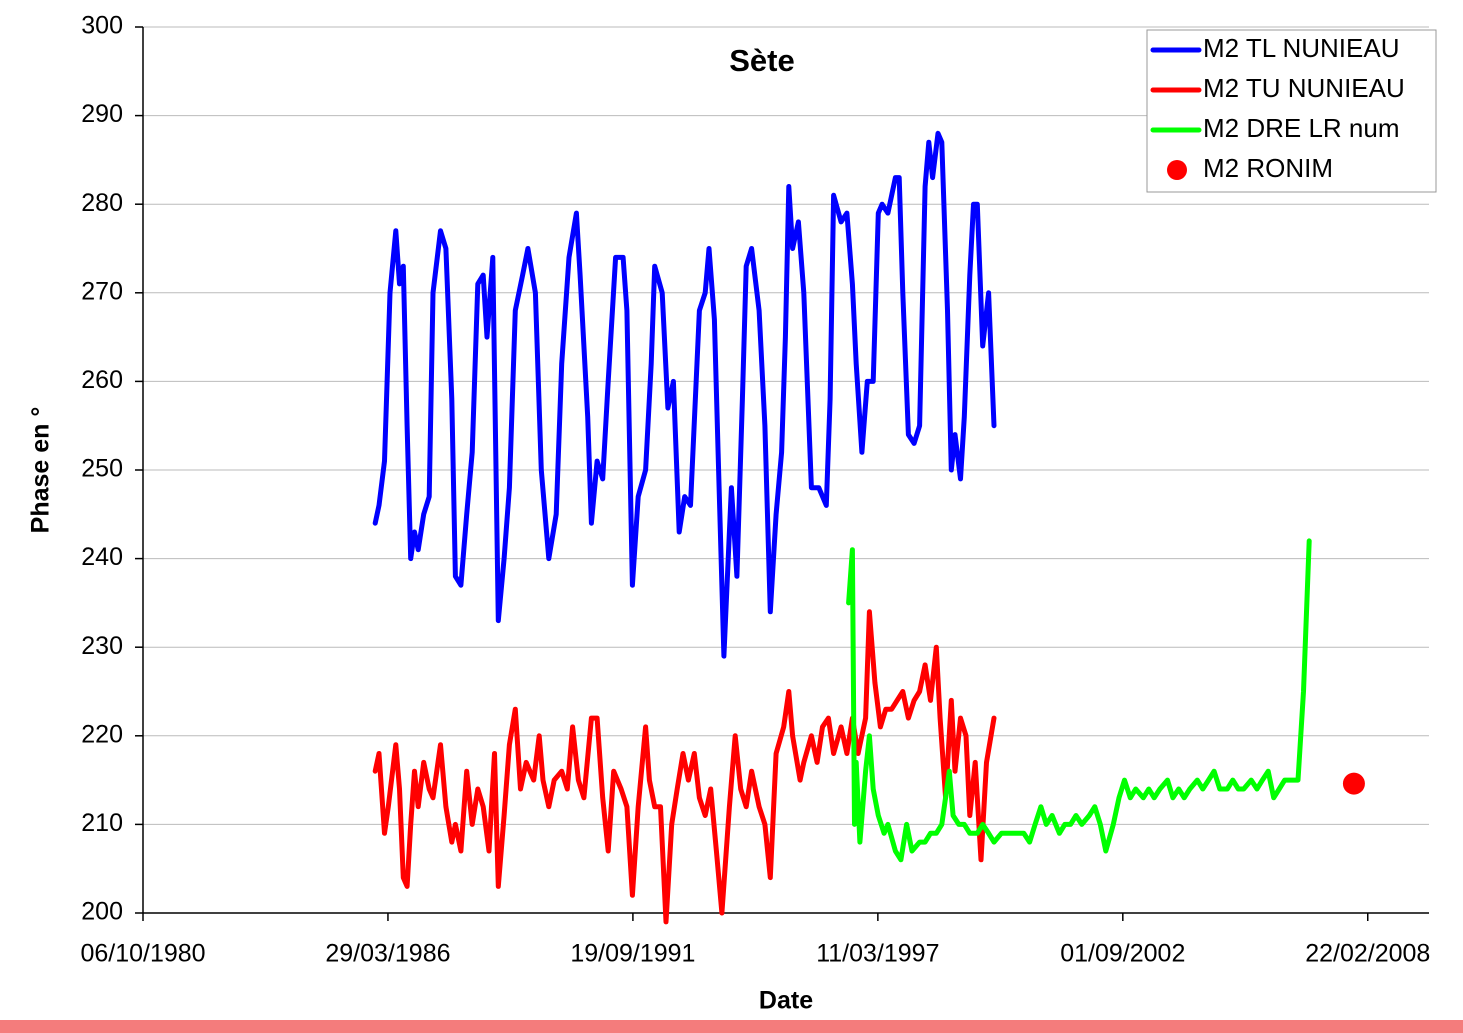  Describe the element at coordinates (1304, 88) in the screenshot. I see `legend-label: M2 TU NUNIEAU` at that location.